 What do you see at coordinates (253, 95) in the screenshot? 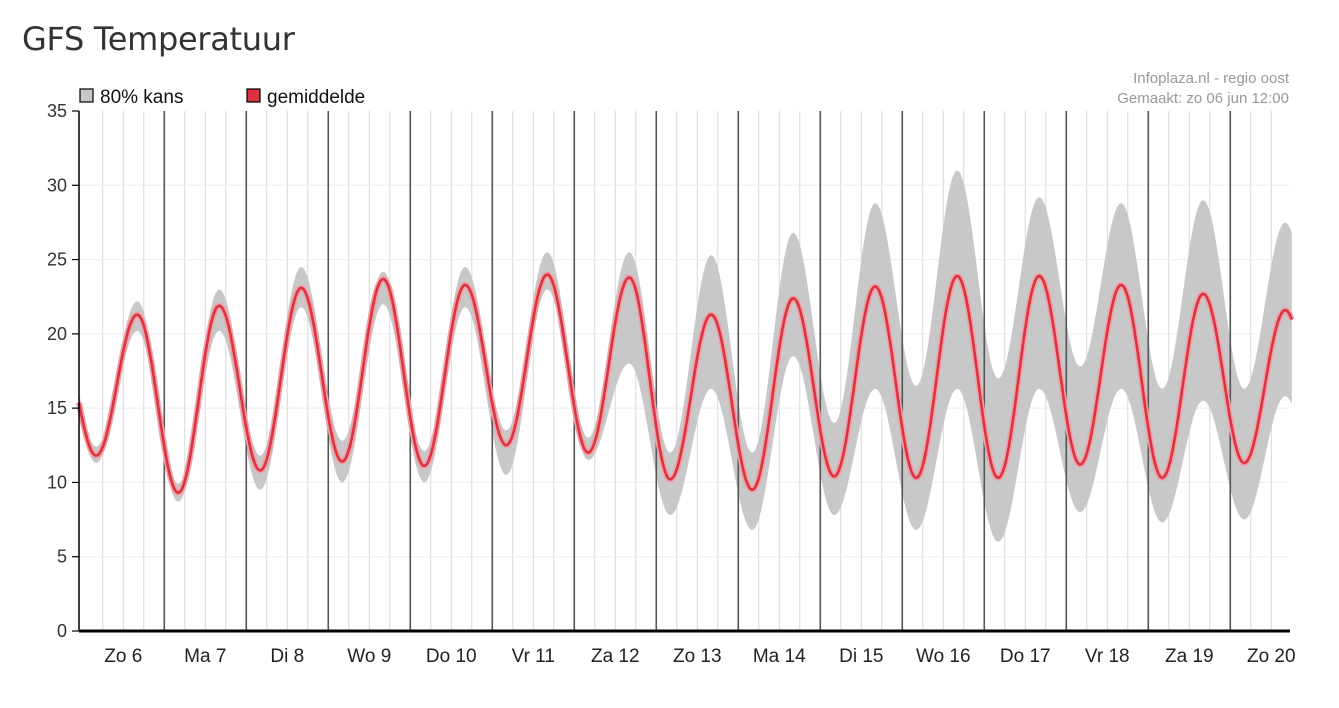
I see `legend-swatch-mean` at bounding box center [253, 95].